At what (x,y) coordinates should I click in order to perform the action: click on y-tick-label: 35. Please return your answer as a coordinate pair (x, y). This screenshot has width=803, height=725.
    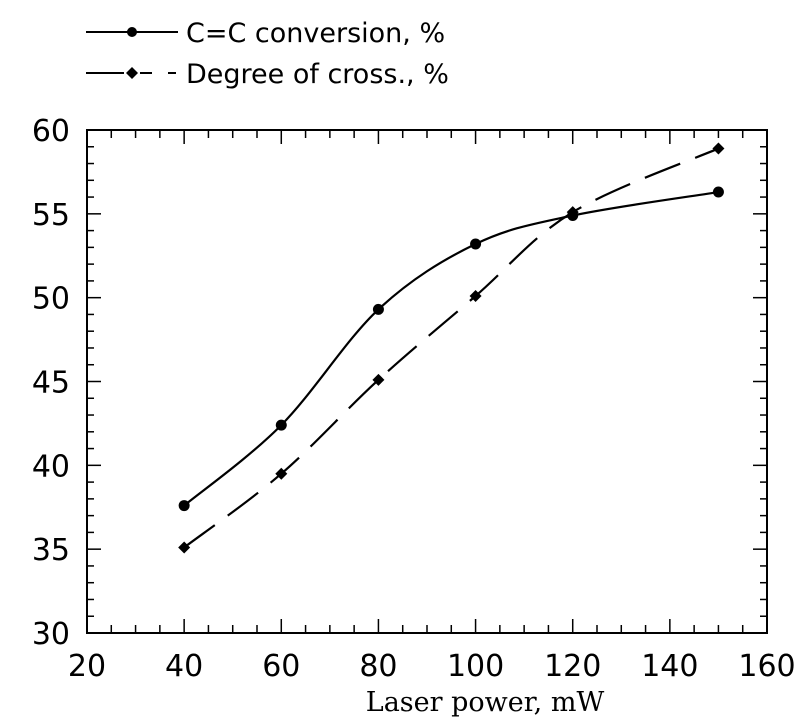
    Looking at the image, I should click on (51, 550).